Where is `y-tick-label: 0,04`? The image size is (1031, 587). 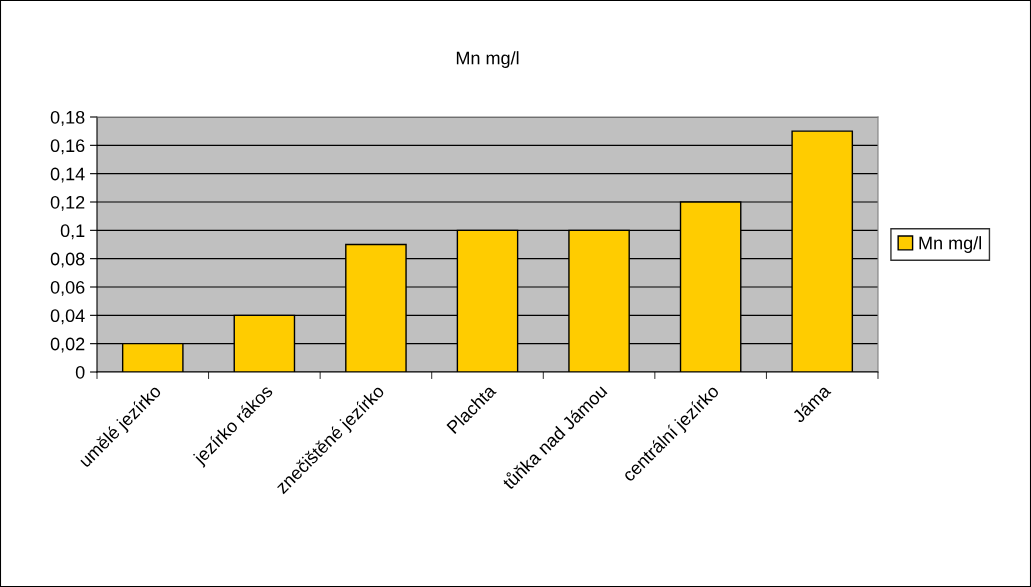
y-tick-label: 0,04 is located at coordinates (67, 317).